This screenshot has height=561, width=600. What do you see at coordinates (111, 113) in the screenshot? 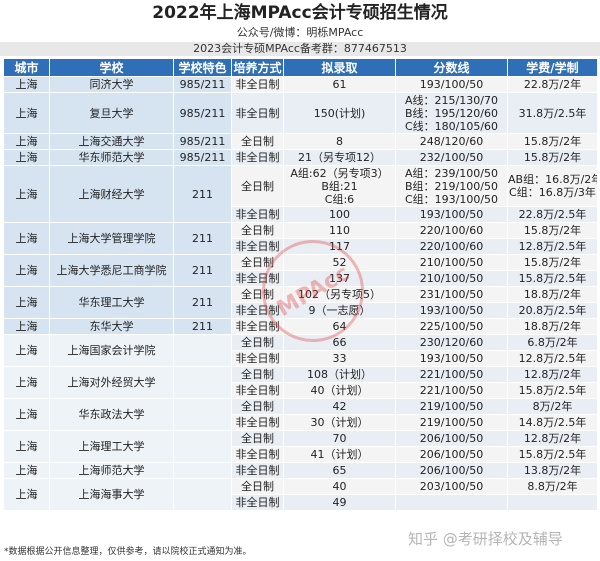
I see `school-cell: 复旦大学` at bounding box center [111, 113].